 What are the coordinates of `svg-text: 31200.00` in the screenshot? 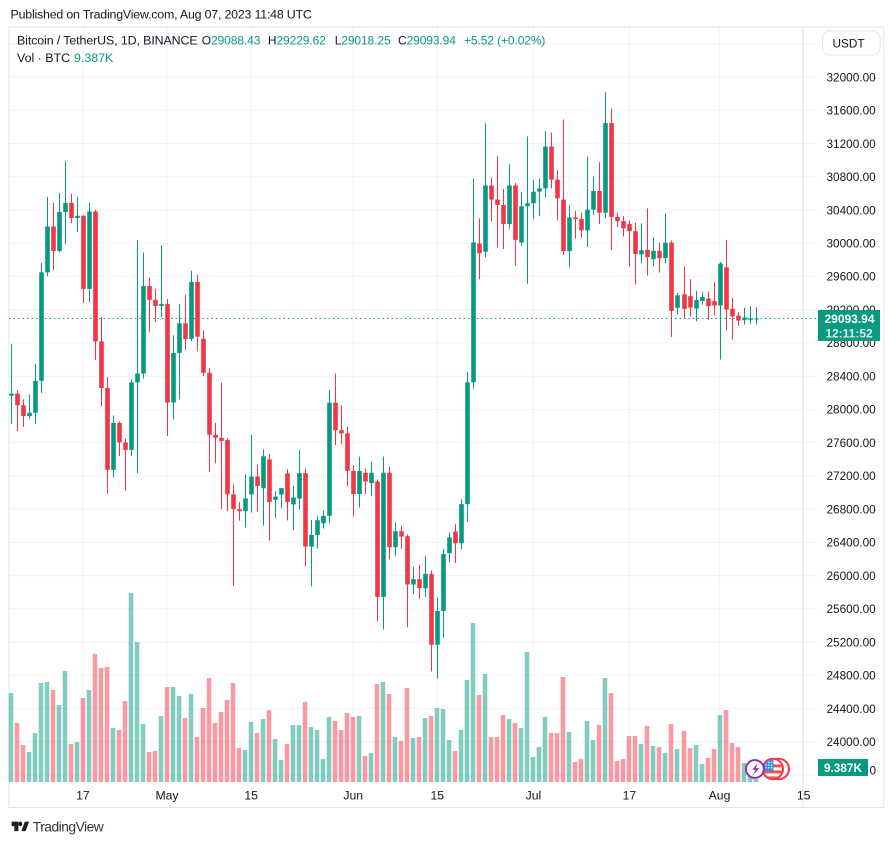 It's located at (852, 144).